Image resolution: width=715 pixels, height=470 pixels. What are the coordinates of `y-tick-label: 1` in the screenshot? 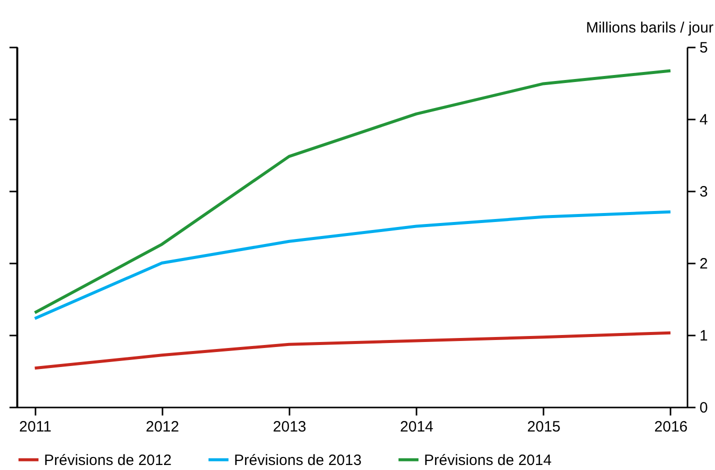 It's located at (704, 336).